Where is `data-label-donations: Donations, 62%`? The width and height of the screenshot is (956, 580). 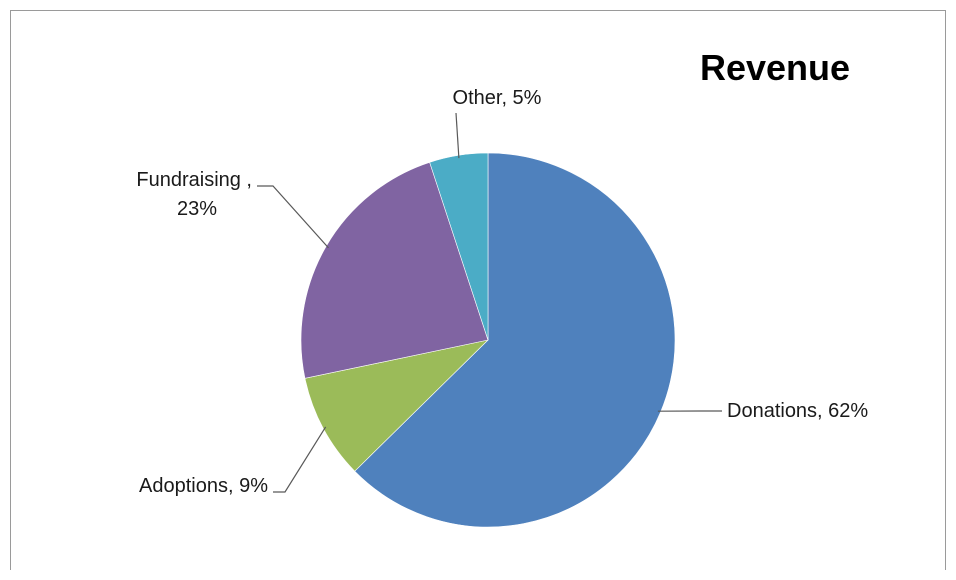 data-label-donations: Donations, 62% is located at coordinates (797, 411).